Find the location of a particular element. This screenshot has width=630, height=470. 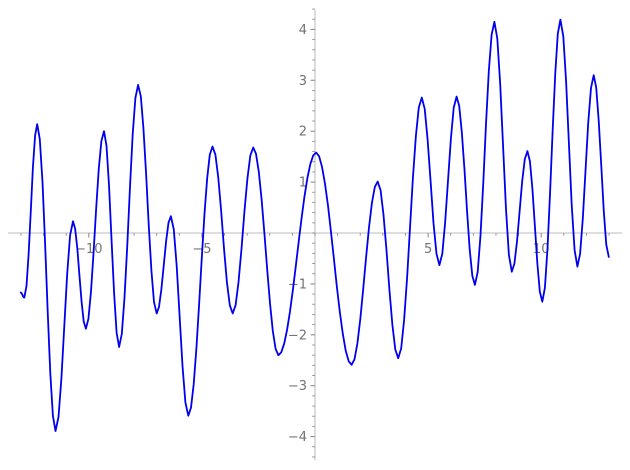

x-tick-label: 5 is located at coordinates (428, 249).